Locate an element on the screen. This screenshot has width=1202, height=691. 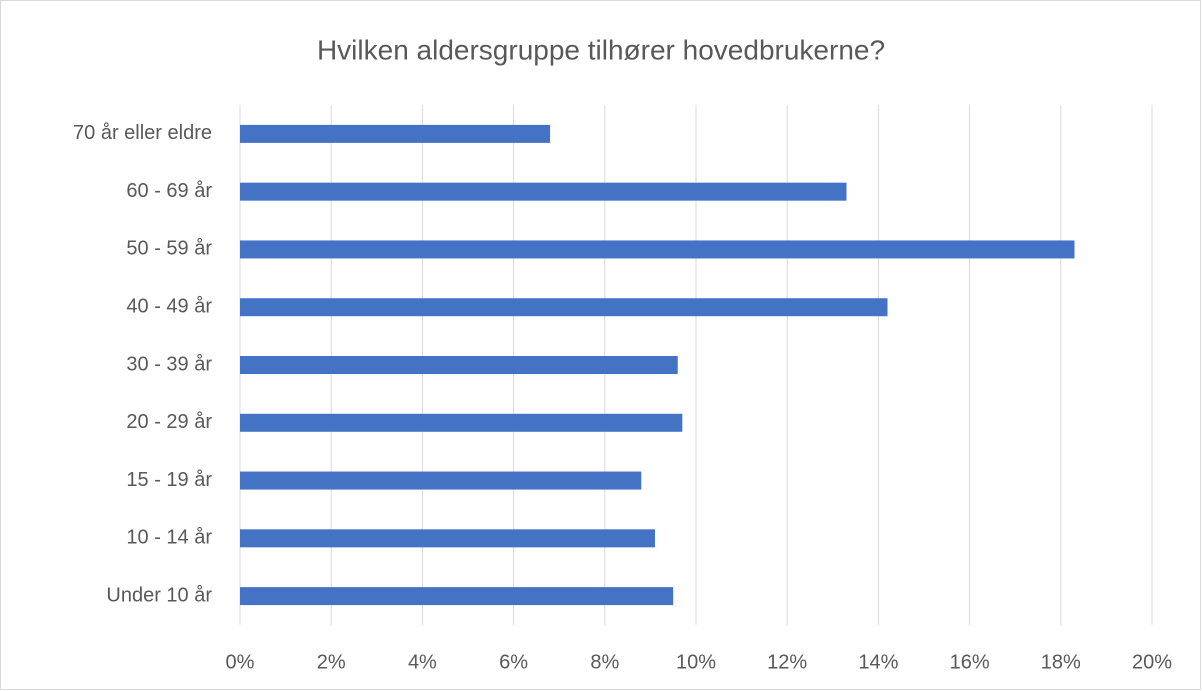
y-tick-label: 20 - 29 år is located at coordinates (169, 422).